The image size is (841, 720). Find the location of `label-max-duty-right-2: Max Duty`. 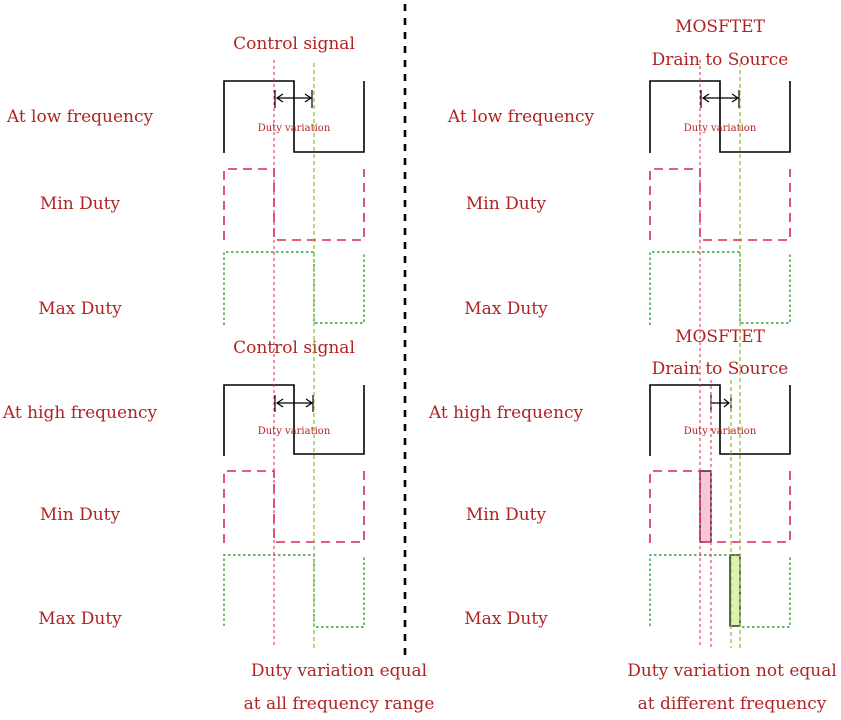

label-max-duty-right-2: Max Duty is located at coordinates (506, 619).